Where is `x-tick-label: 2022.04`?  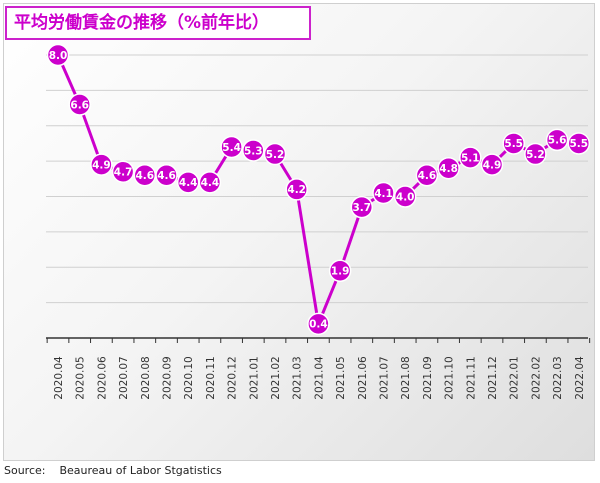
x-tick-label: 2022.04 is located at coordinates (580, 378).